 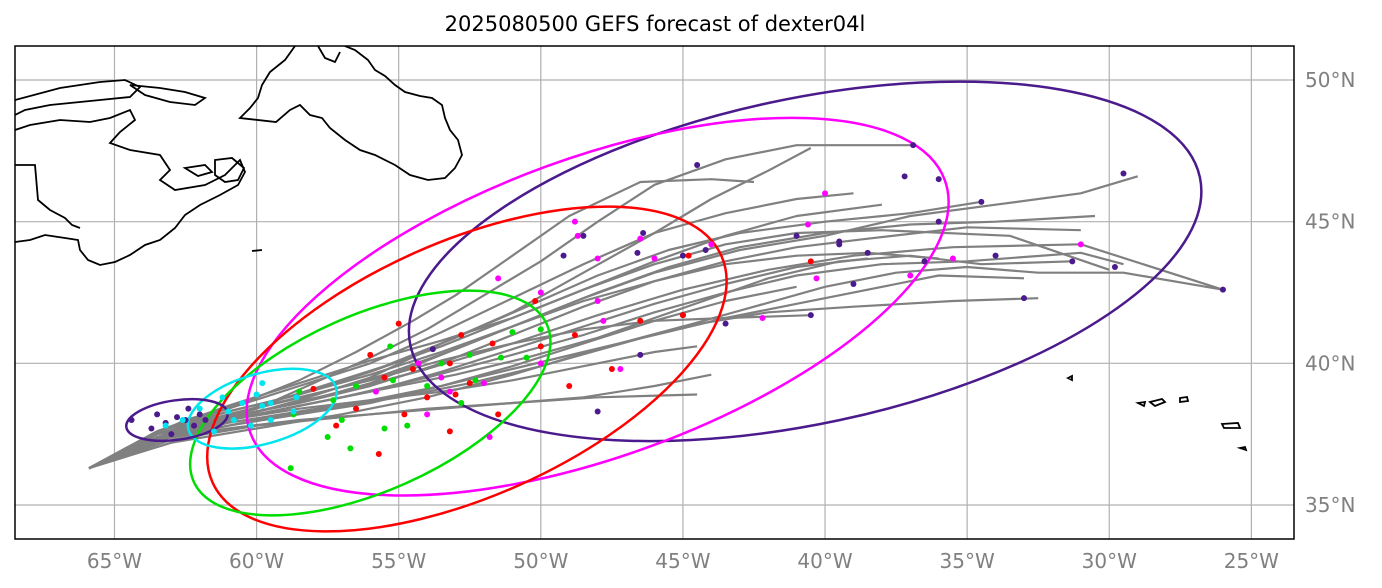 What do you see at coordinates (398, 561) in the screenshot?
I see `lon-tick-label: 55°W` at bounding box center [398, 561].